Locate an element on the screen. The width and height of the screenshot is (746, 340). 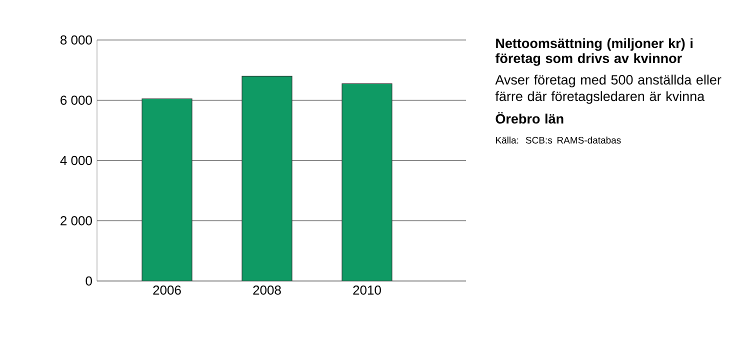
y-tick-label: 8 000 is located at coordinates (76, 40).